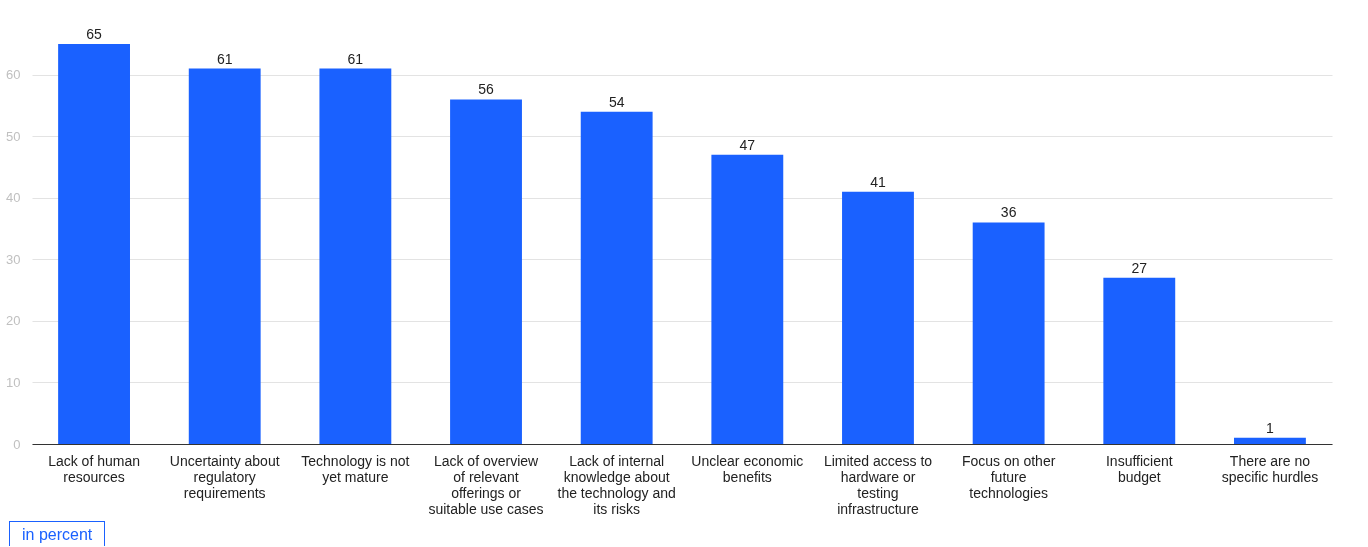 The width and height of the screenshot is (1368, 547). I want to click on text: in percent, so click(57, 533).